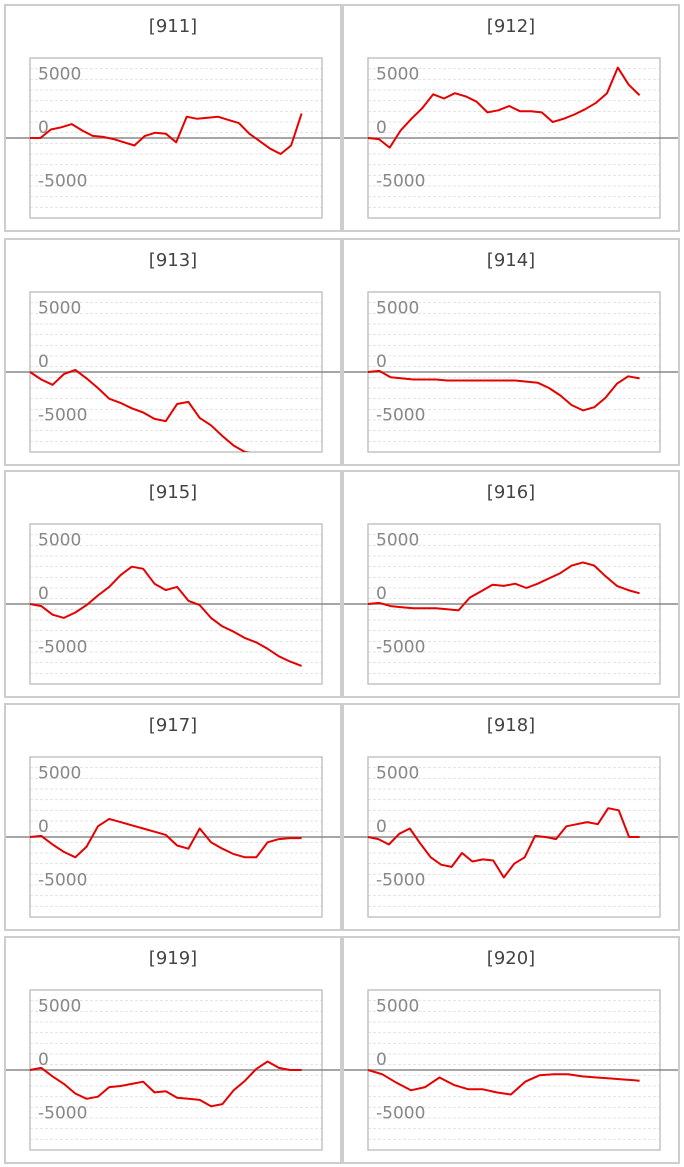 The image size is (684, 1167). I want to click on chart-panel: [919] 5000 0 -5000, so click(173, 1050).